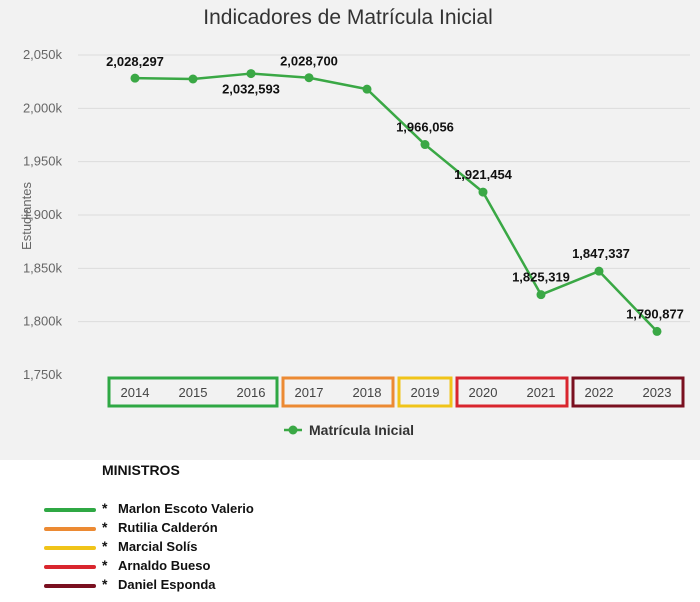 The width and height of the screenshot is (700, 602). What do you see at coordinates (164, 565) in the screenshot?
I see `minister-name: Arnaldo Bueso` at bounding box center [164, 565].